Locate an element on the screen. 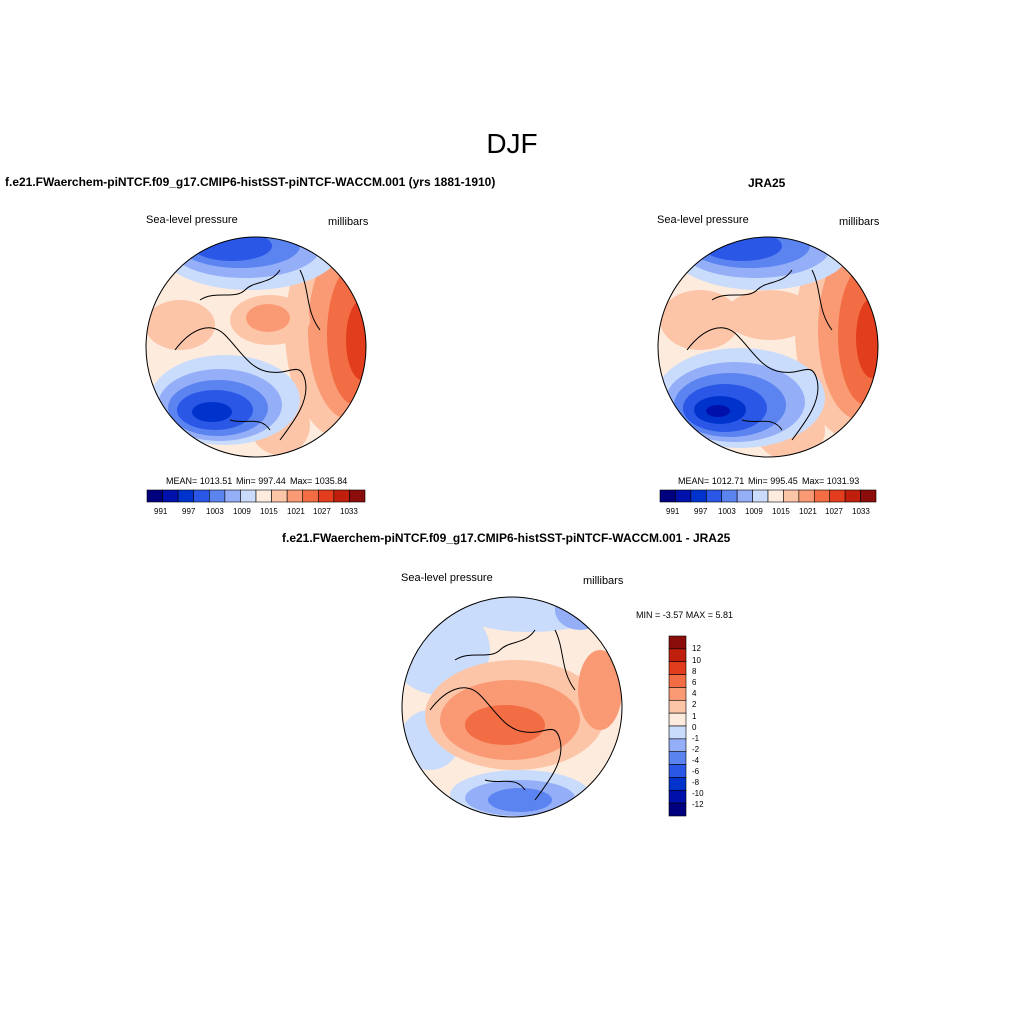 The image size is (1024, 1024). model-units-label: millibars is located at coordinates (348, 222).